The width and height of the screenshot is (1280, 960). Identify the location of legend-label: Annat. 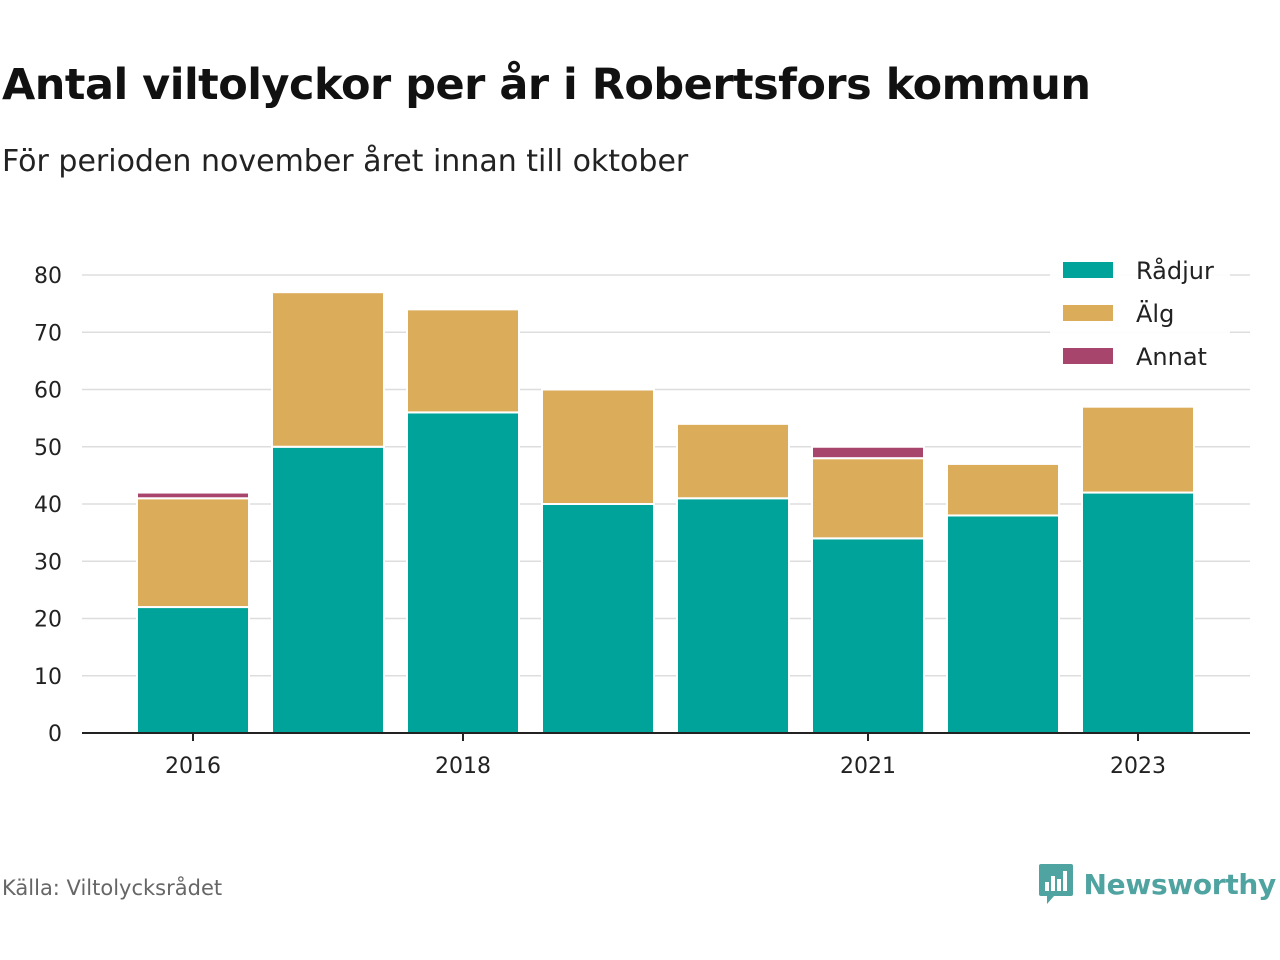
(1171, 357).